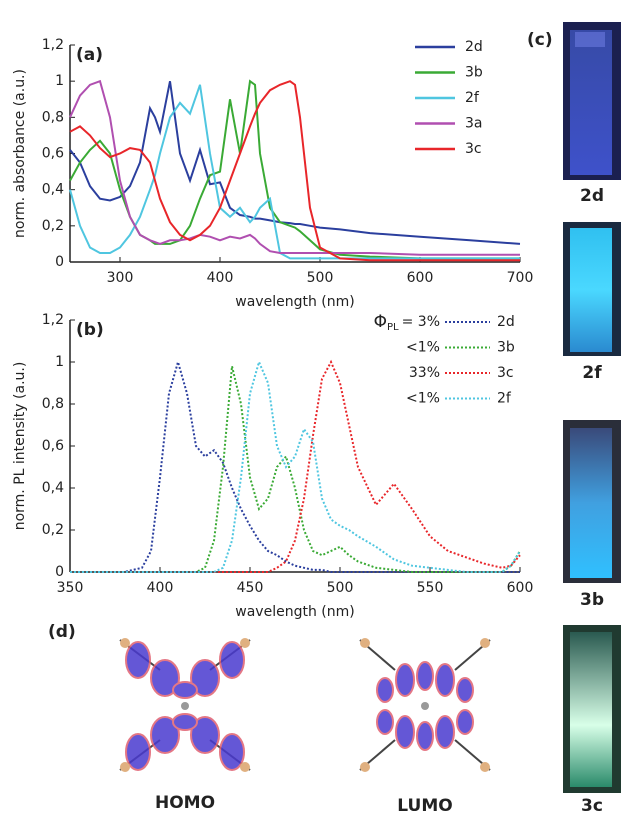  I want to click on x-tick-label: 550, so click(430, 588).